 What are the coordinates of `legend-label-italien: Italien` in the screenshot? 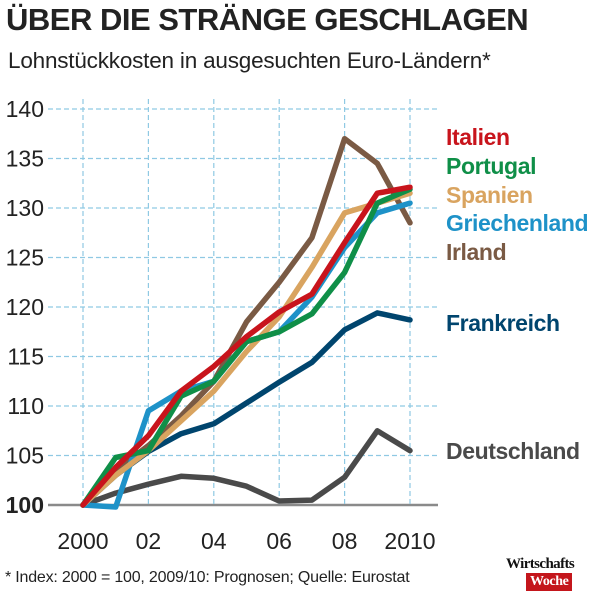 It's located at (478, 137).